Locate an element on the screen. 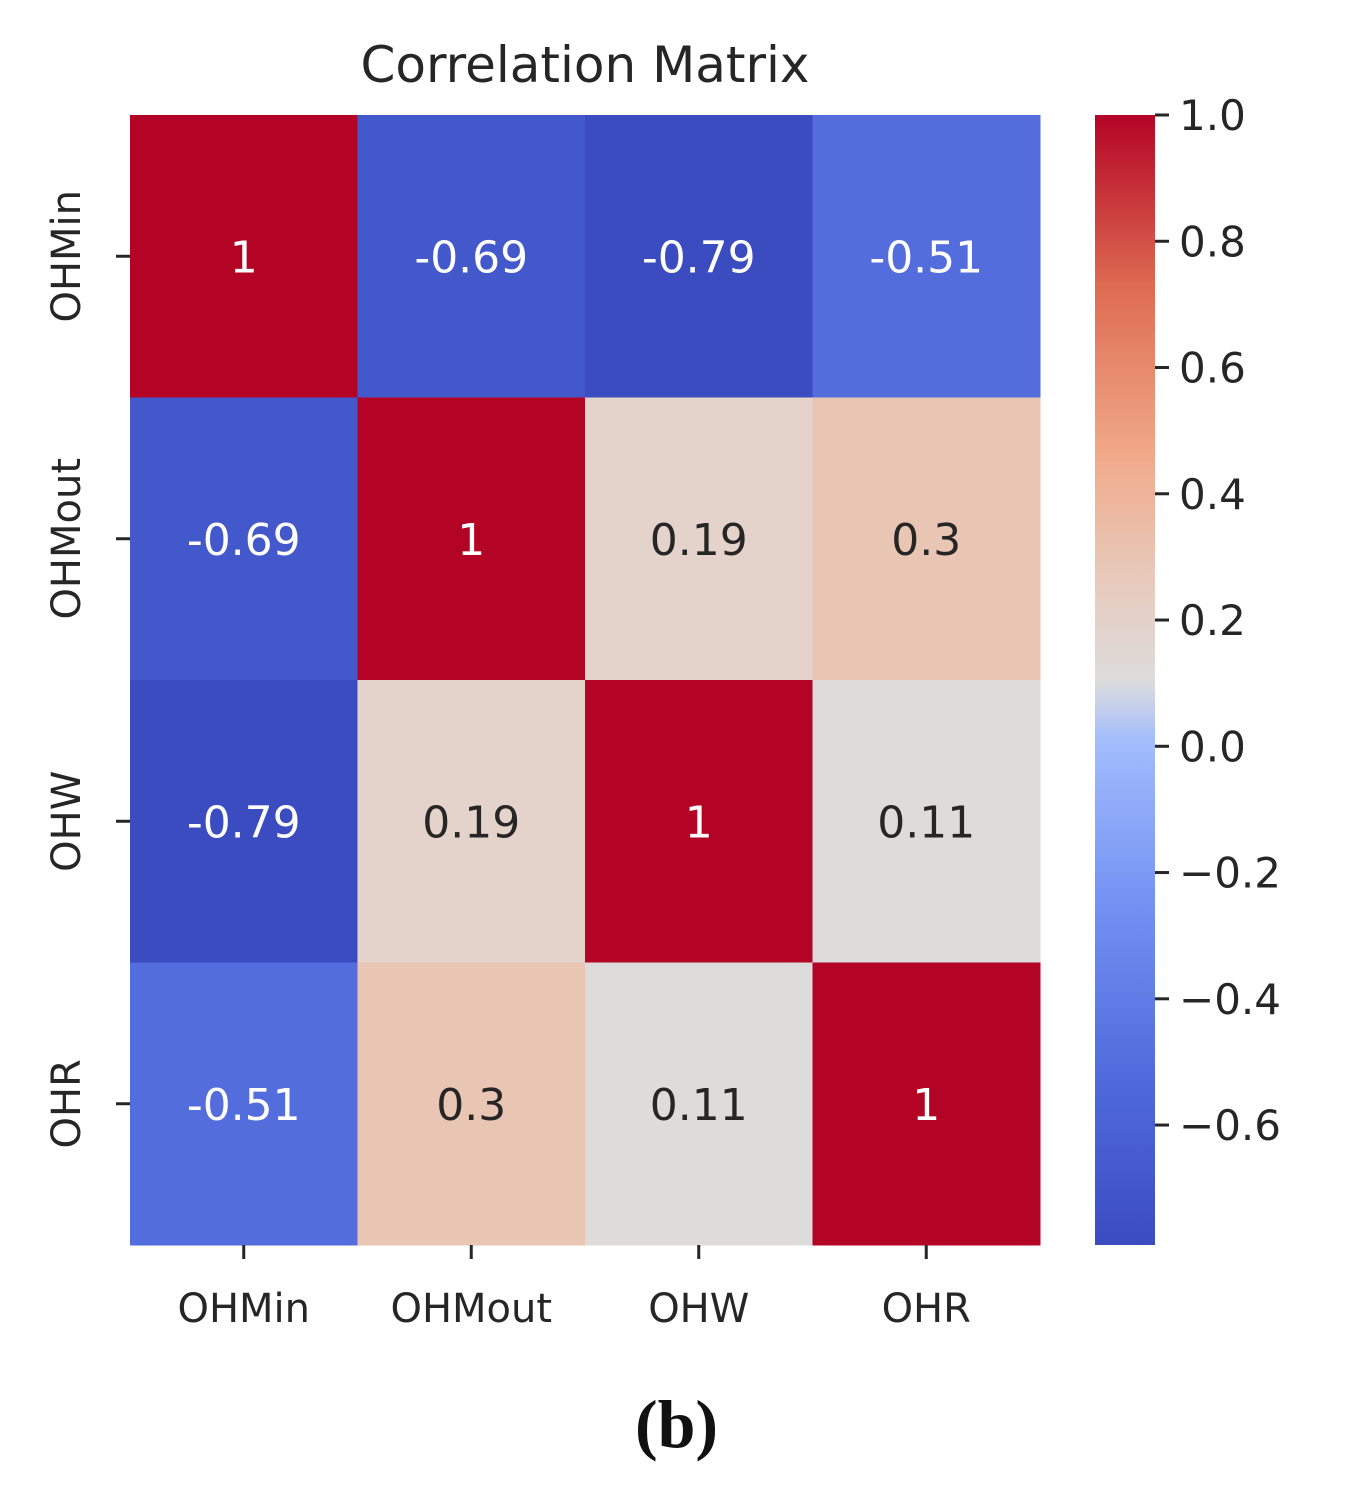  colorbar-tick-label: 0.4 is located at coordinates (1212, 494).